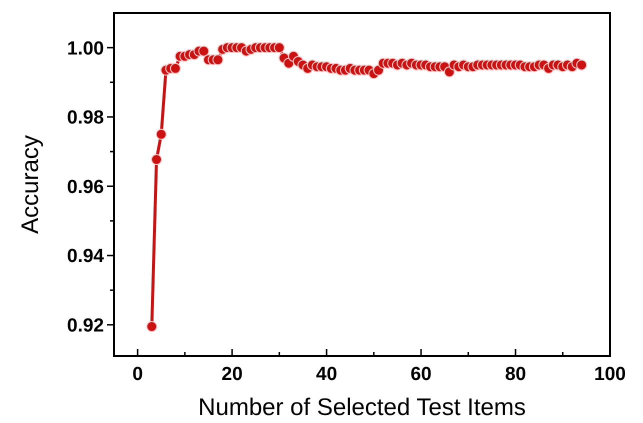 The width and height of the screenshot is (643, 423). What do you see at coordinates (327, 374) in the screenshot?
I see `x-tick-label: 40` at bounding box center [327, 374].